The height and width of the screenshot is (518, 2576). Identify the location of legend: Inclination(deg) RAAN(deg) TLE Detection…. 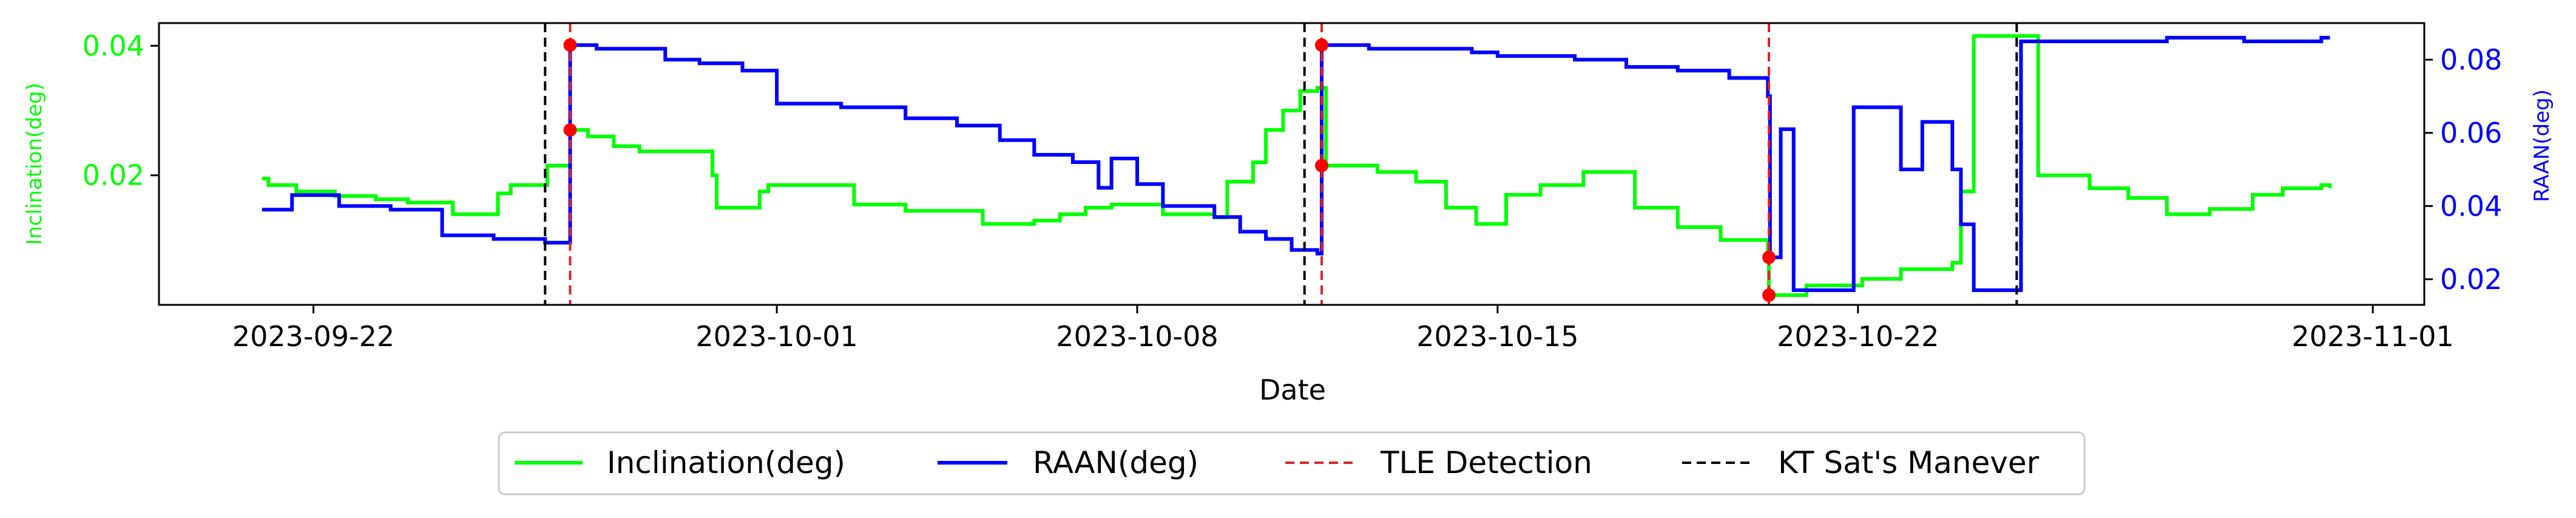
(1292, 463).